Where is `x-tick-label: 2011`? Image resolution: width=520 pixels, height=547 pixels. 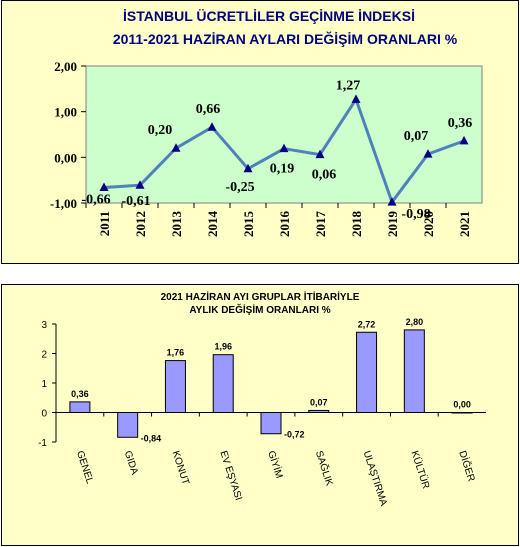
x-tick-label: 2011 is located at coordinates (104, 223).